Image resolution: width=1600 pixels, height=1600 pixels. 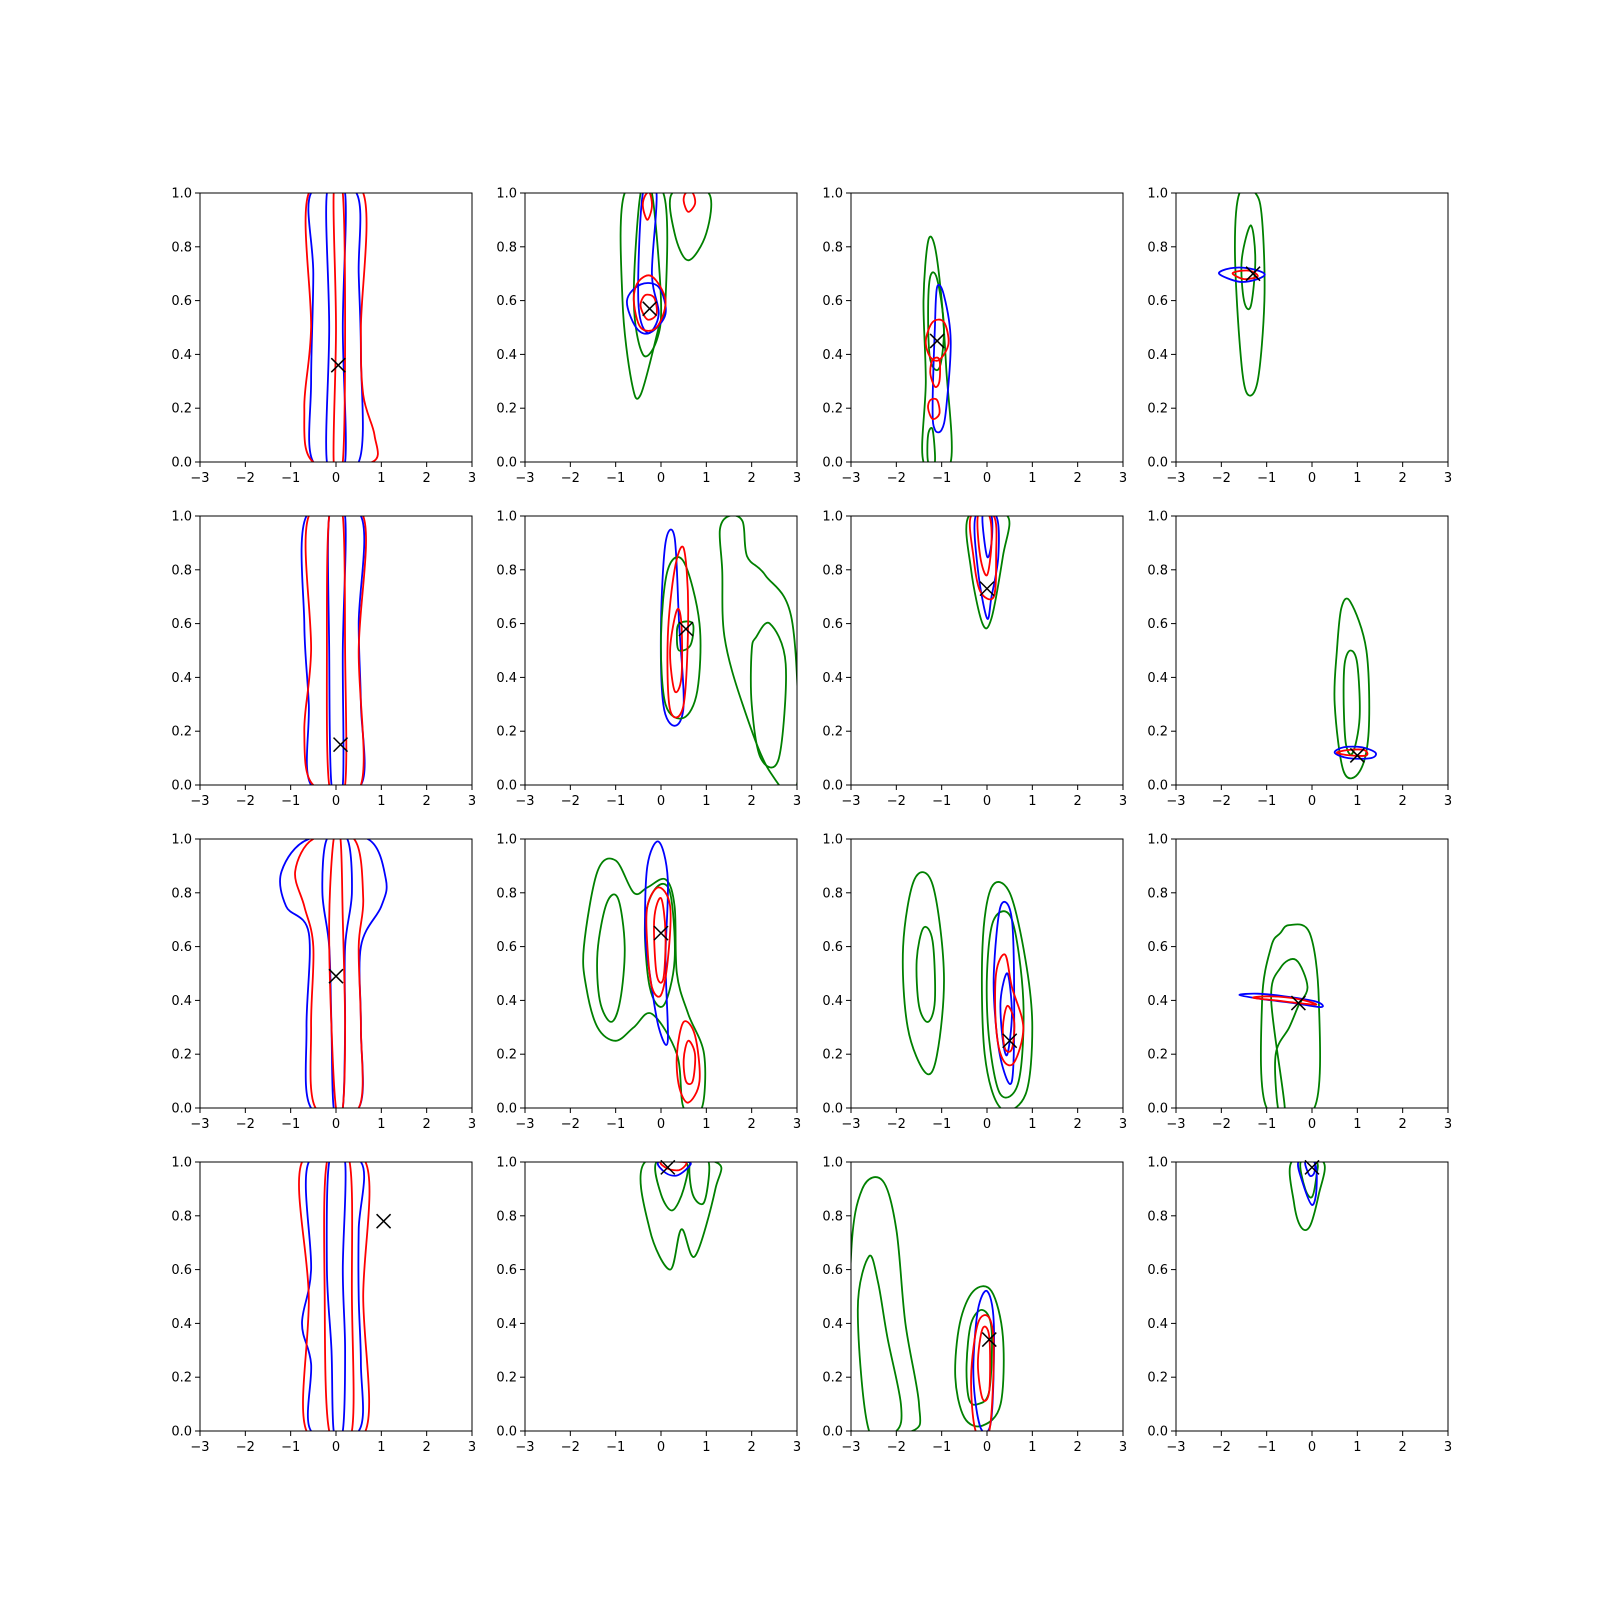 I want to click on subplot-2-4: −3 −2 −1 0 1 2 3 0.0 0.2 0.4 0.6 0.8 1.0, so click(x=1299, y=660).